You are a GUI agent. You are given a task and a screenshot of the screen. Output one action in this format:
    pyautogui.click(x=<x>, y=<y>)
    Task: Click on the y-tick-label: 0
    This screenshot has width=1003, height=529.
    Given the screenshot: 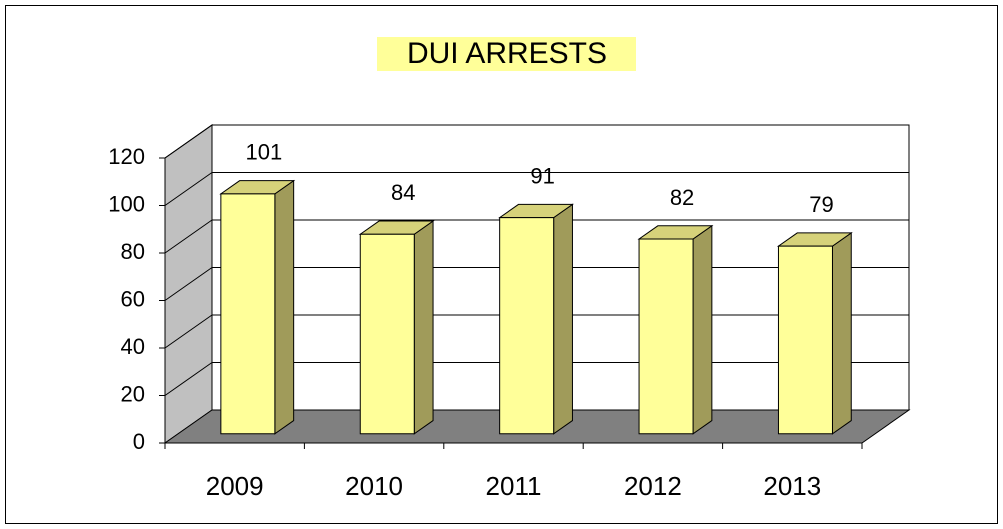 What is the action you would take?
    pyautogui.click(x=139, y=441)
    